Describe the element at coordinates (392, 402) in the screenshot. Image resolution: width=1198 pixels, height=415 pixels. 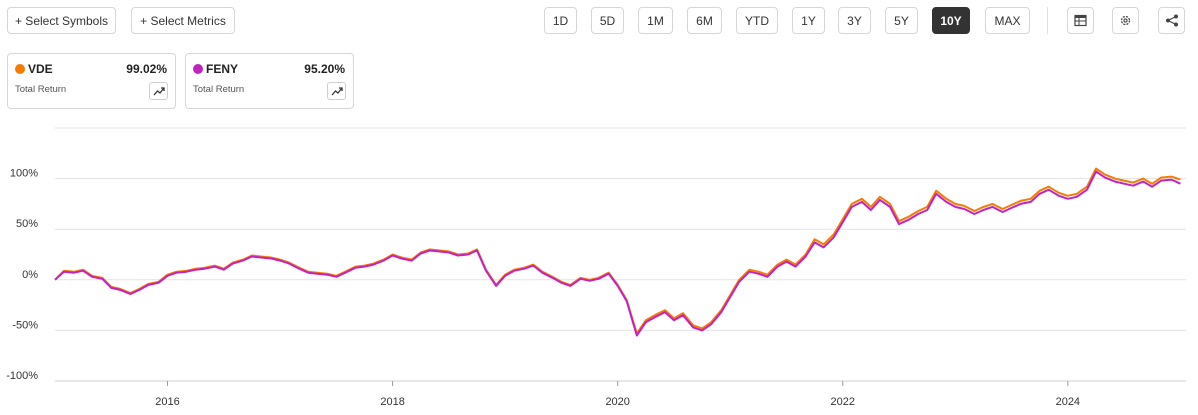
I see `x-tick-label: 2018` at that location.